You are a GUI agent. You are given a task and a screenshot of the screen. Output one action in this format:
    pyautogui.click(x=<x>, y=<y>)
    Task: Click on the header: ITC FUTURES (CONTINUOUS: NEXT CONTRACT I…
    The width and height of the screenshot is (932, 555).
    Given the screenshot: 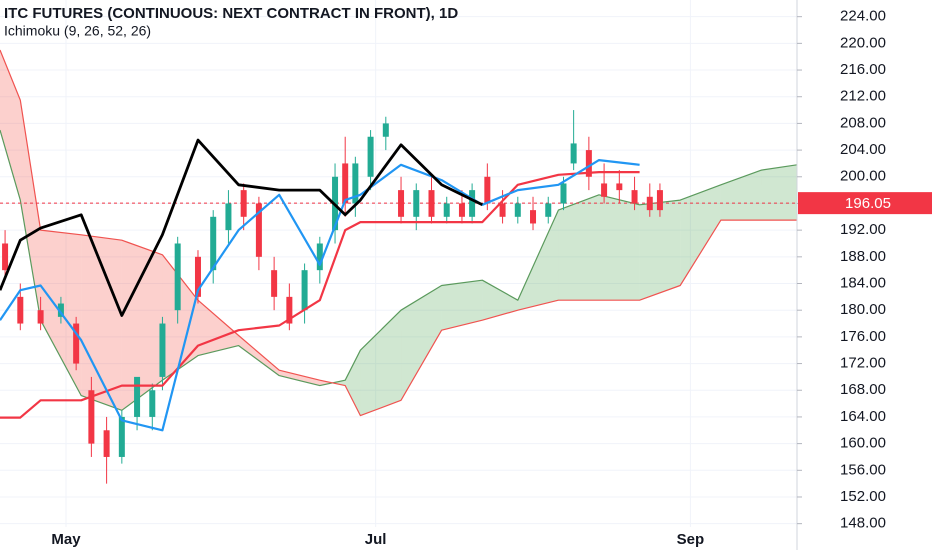 What is the action you would take?
    pyautogui.click(x=231, y=13)
    